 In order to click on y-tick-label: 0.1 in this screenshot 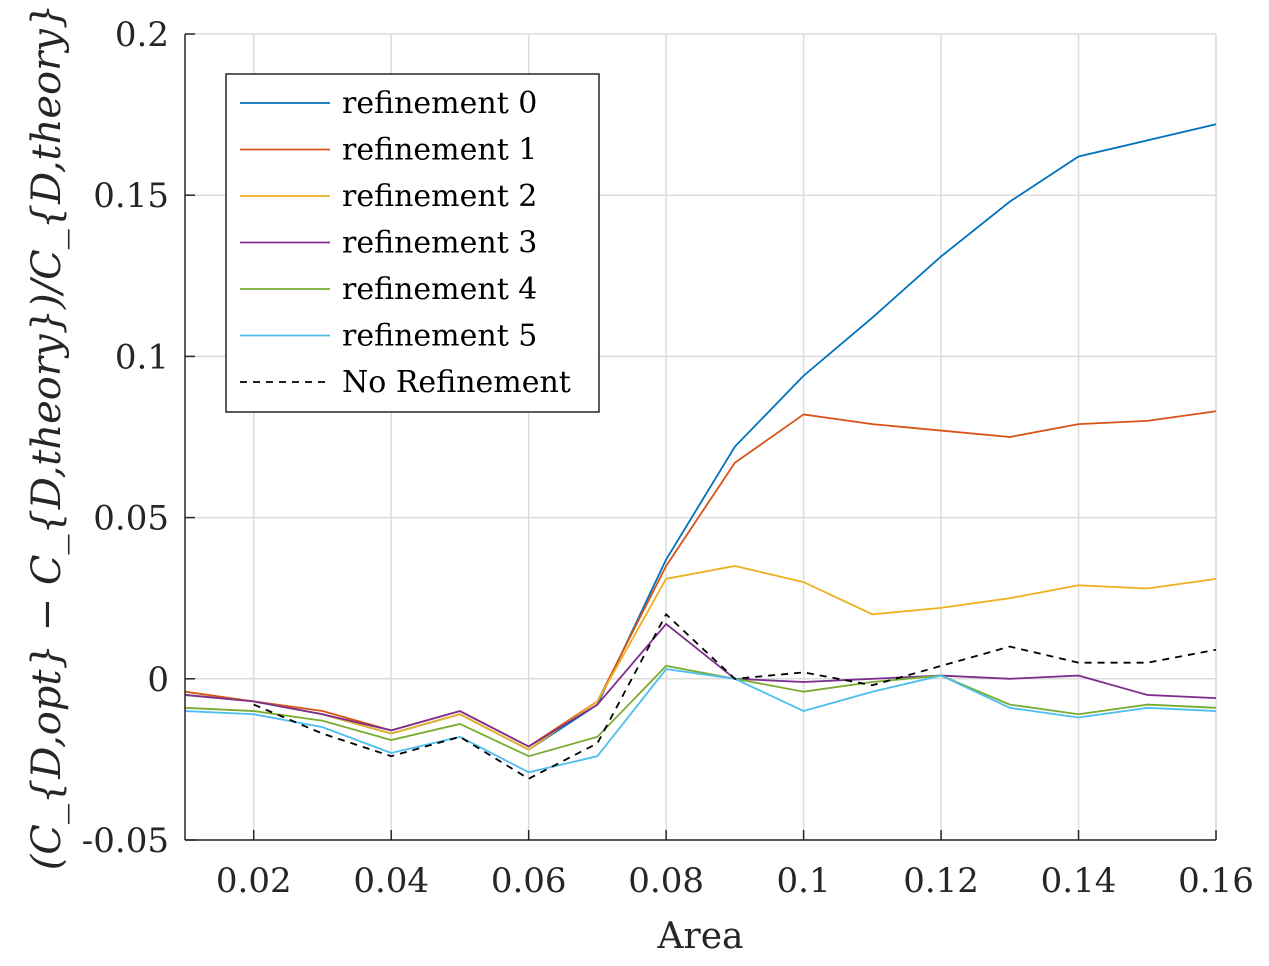, I will do `click(142, 357)`.